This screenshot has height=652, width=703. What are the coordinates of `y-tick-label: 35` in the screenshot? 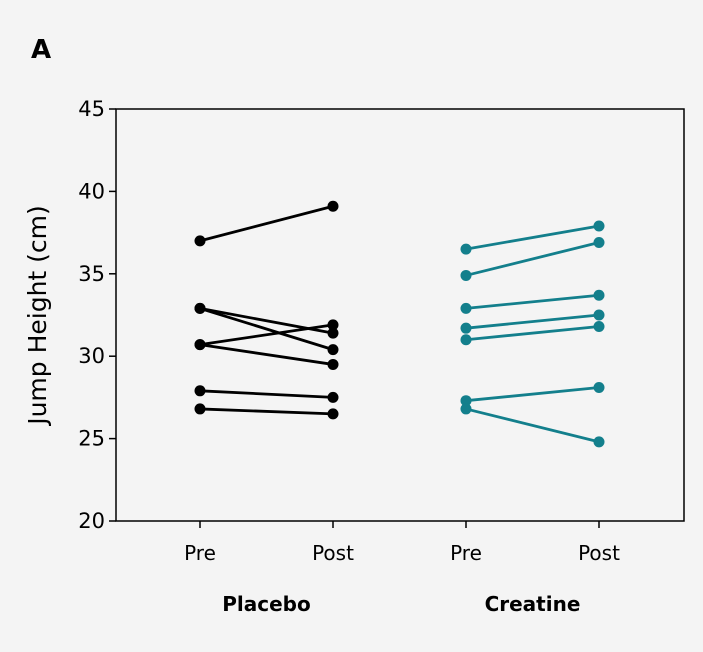 It's located at (91, 274).